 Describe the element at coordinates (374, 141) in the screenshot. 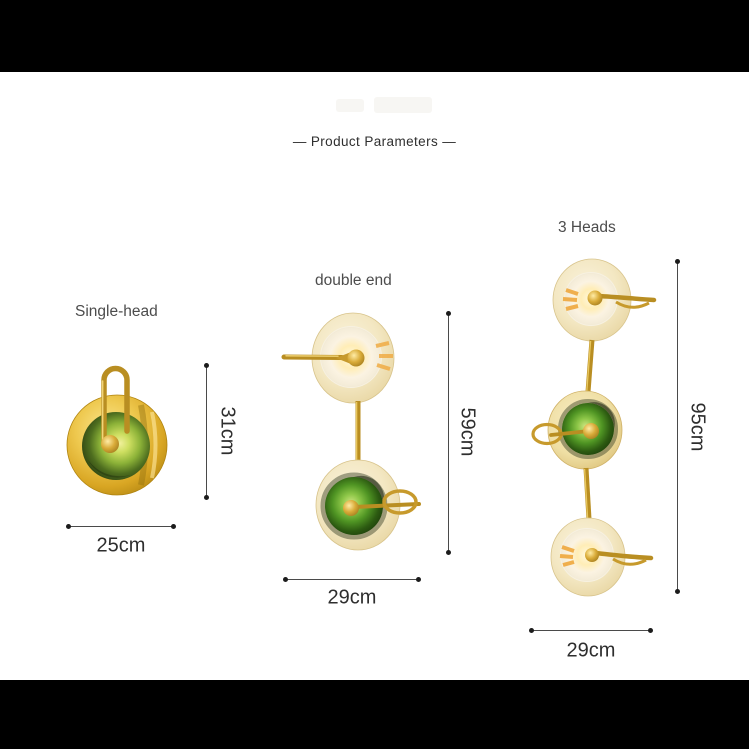

I see `section-title: — Product Parameters —` at that location.